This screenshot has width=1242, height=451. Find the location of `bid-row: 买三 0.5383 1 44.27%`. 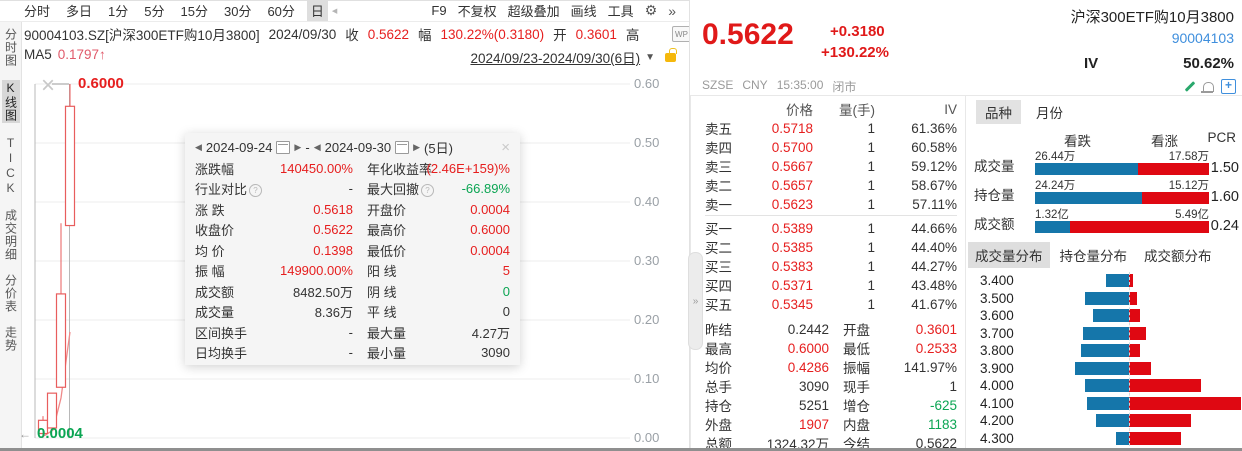

bid-row: 买三 0.5383 1 44.27% is located at coordinates (831, 266).